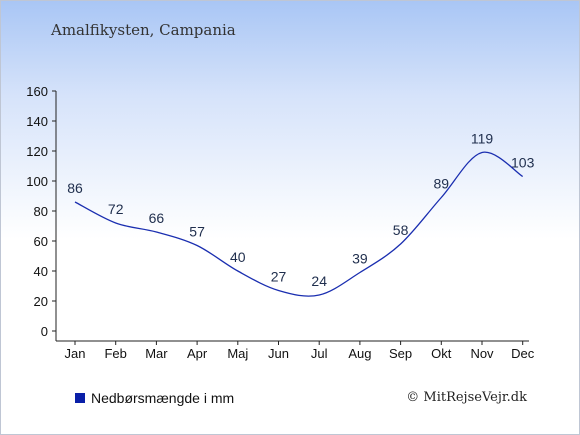 This screenshot has width=580, height=435. I want to click on data-label: 72, so click(116, 209).